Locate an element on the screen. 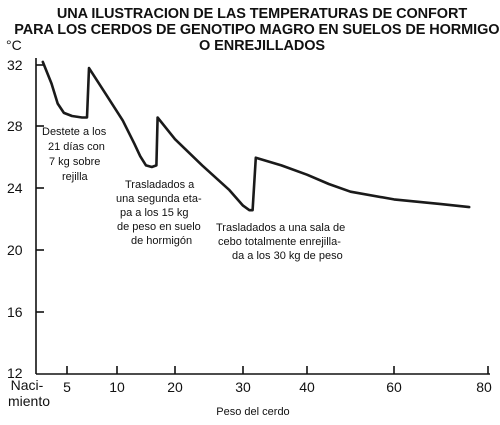  y-tick-label: 16 is located at coordinates (15, 312).